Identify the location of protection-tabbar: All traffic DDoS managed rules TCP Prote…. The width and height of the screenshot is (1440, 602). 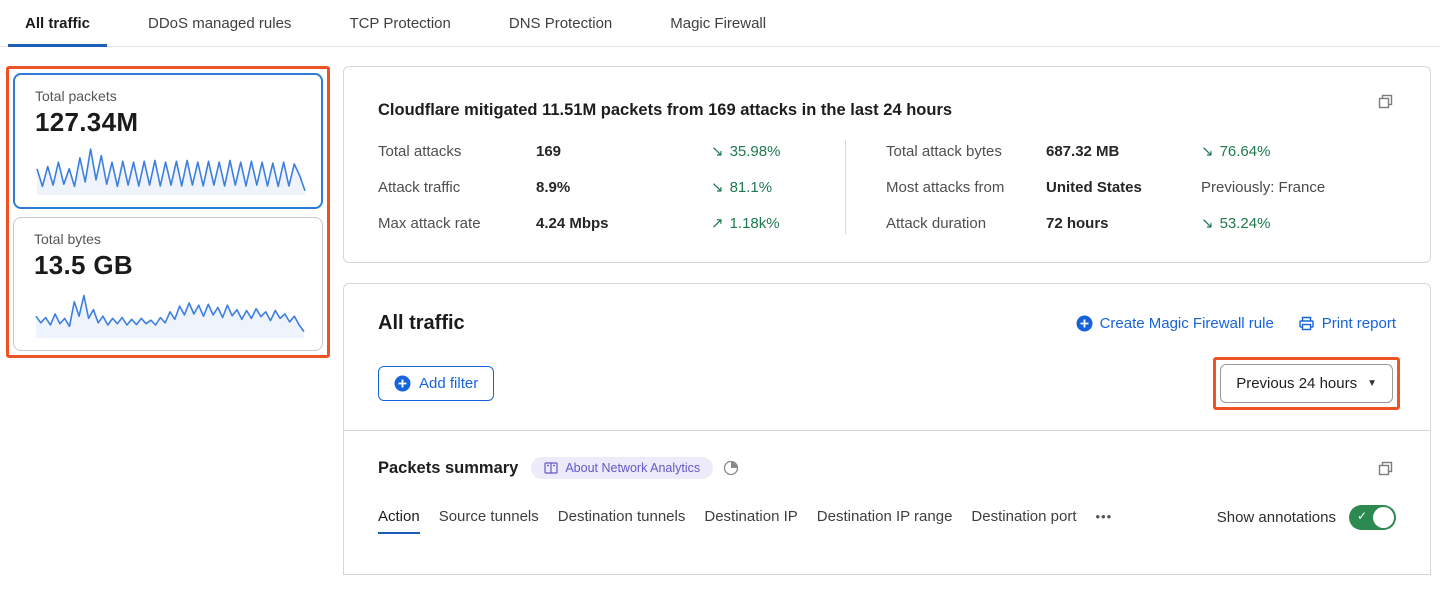
(720, 23).